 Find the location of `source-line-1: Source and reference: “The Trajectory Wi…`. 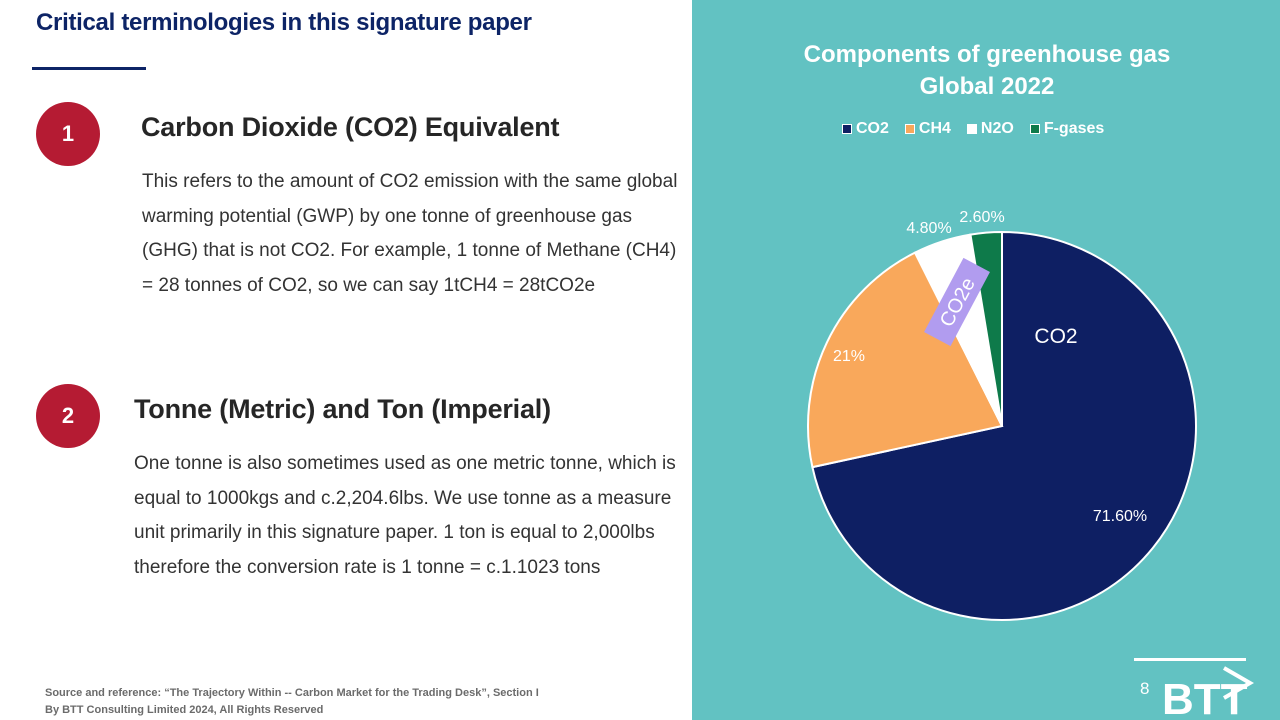

source-line-1: Source and reference: “The Trajectory Wi… is located at coordinates (292, 693).